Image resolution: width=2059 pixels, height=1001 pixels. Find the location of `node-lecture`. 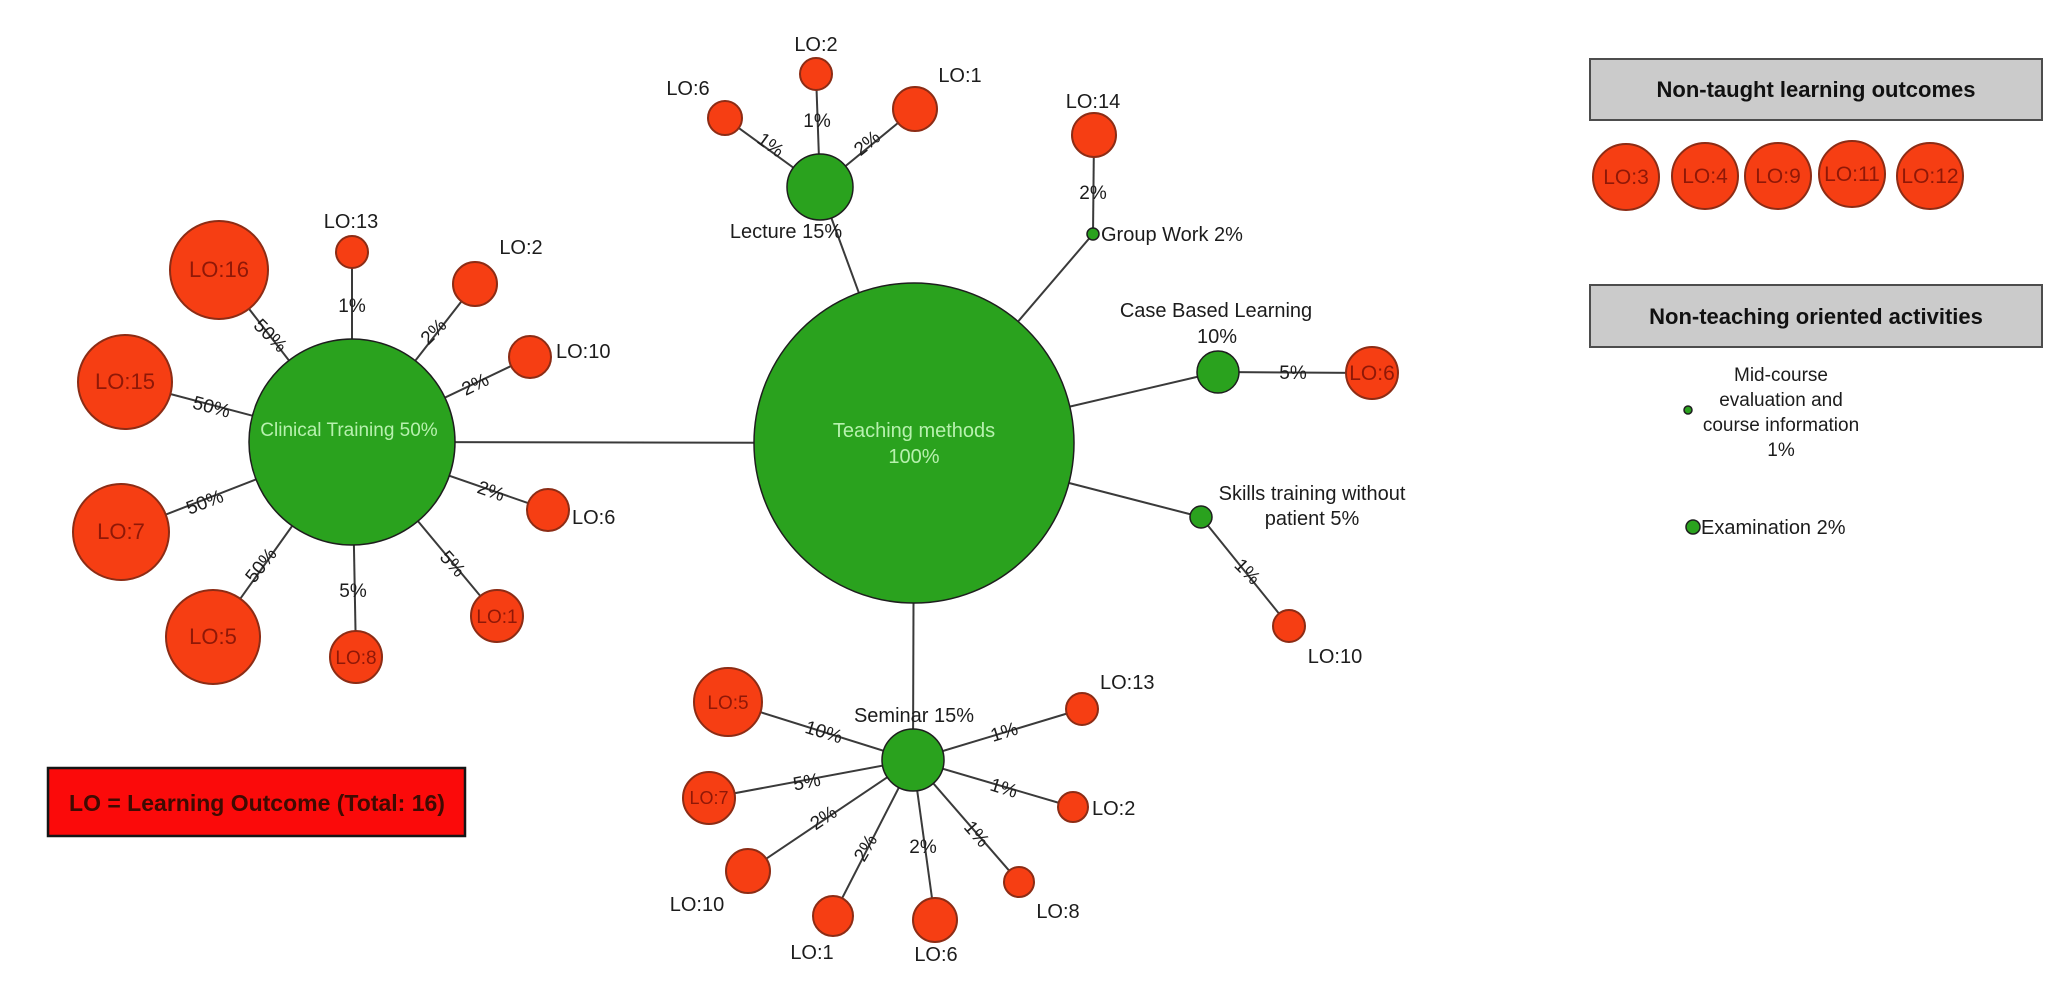

node-lecture is located at coordinates (820, 187).